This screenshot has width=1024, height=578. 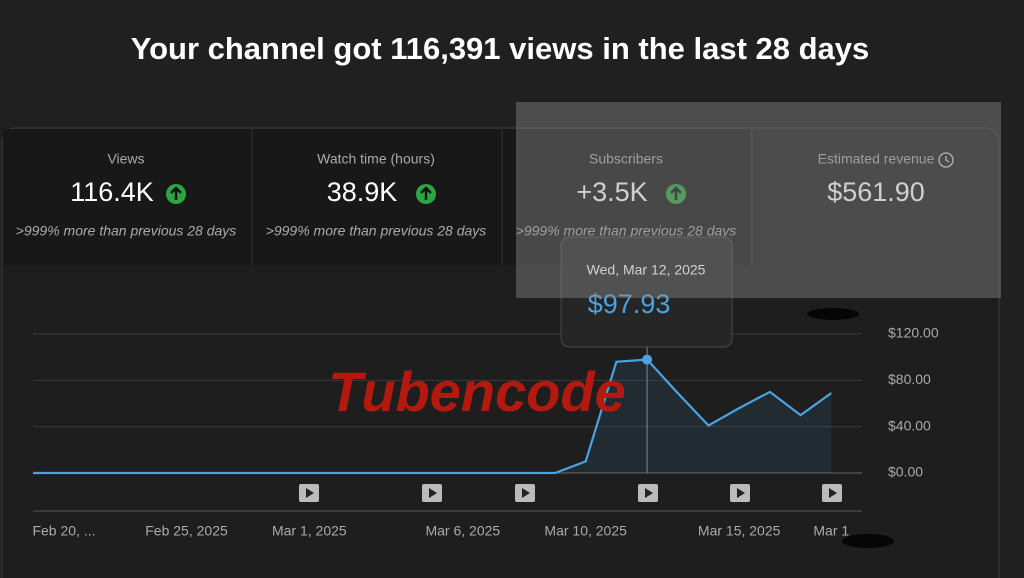 I want to click on y-tick-label: $0.00, so click(x=905, y=472).